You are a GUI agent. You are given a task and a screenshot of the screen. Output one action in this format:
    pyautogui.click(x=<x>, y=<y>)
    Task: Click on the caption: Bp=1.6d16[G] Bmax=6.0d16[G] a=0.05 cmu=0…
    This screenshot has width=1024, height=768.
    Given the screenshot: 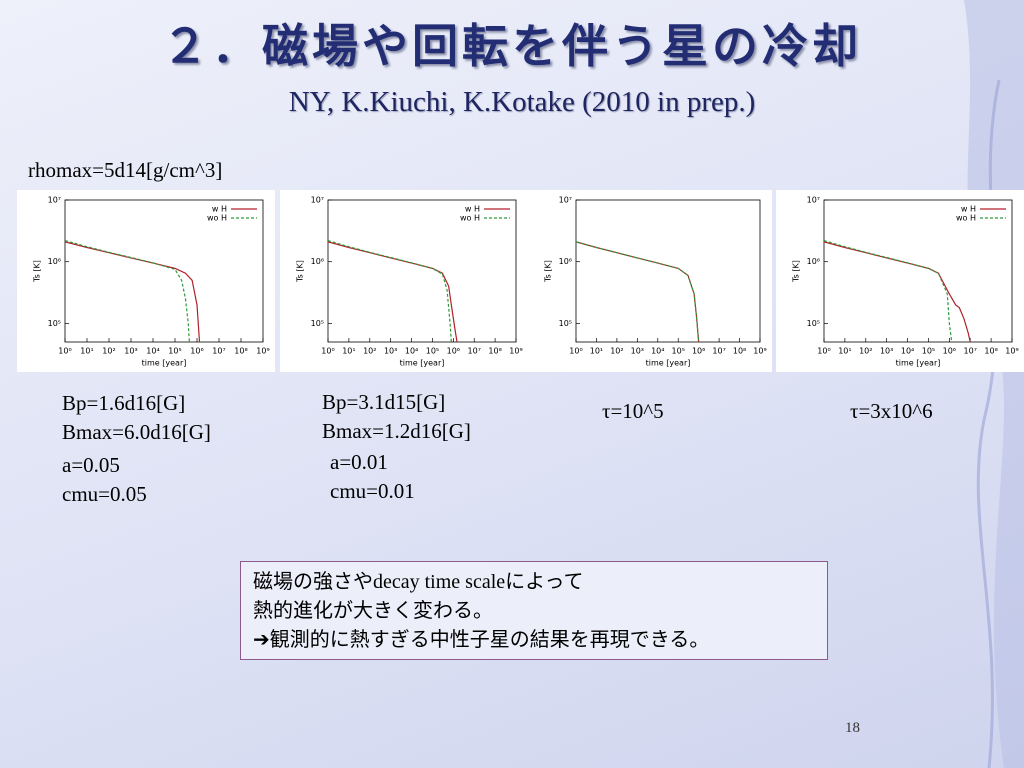 What is the action you would take?
    pyautogui.click(x=136, y=449)
    